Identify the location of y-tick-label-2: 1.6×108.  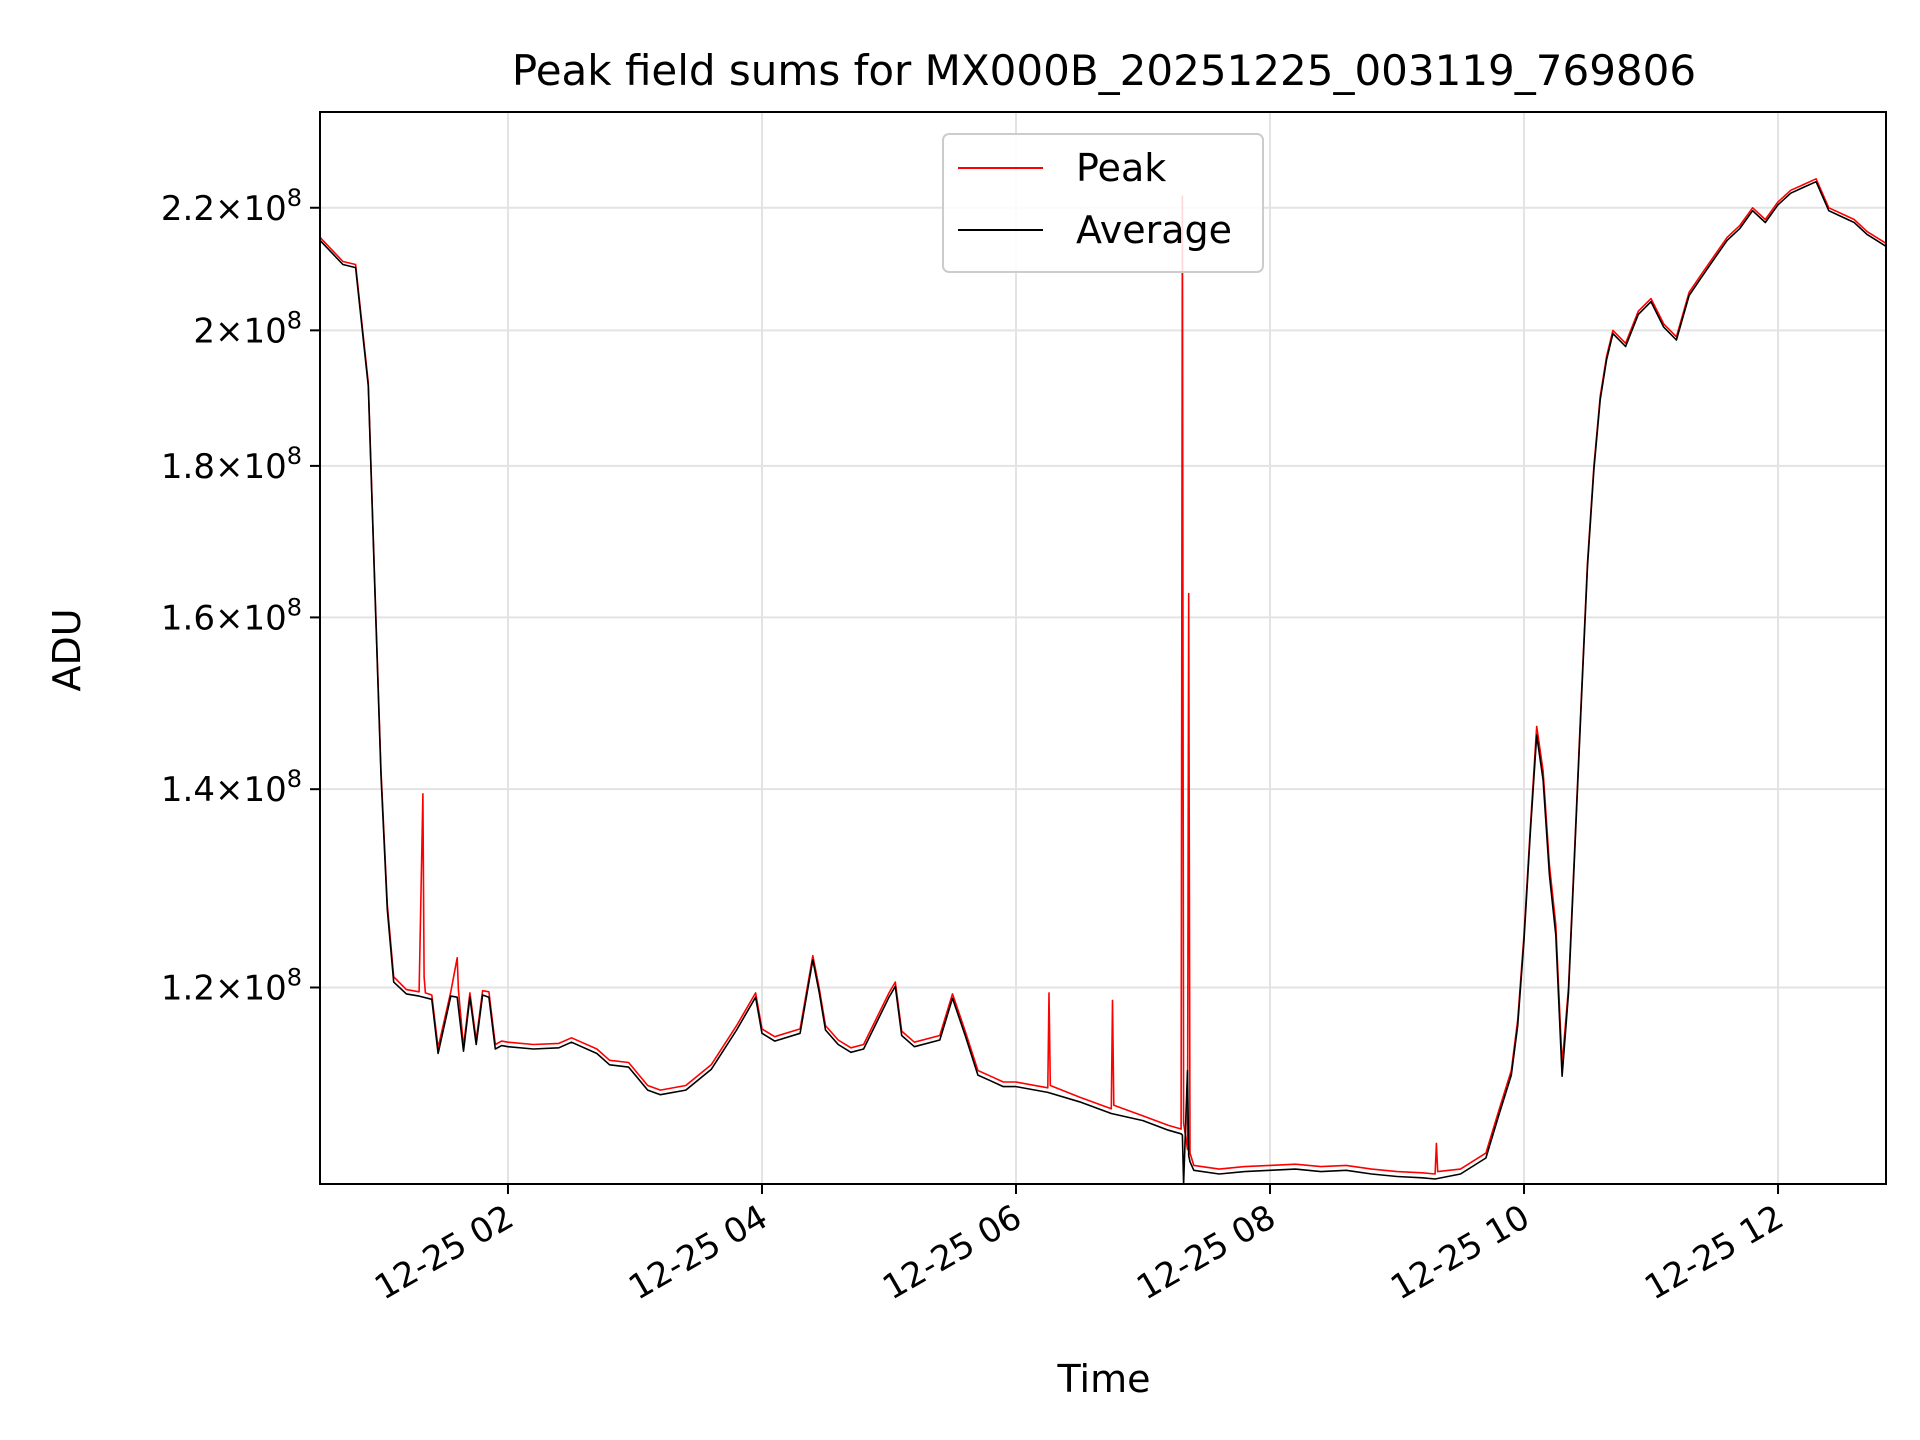
(231, 615).